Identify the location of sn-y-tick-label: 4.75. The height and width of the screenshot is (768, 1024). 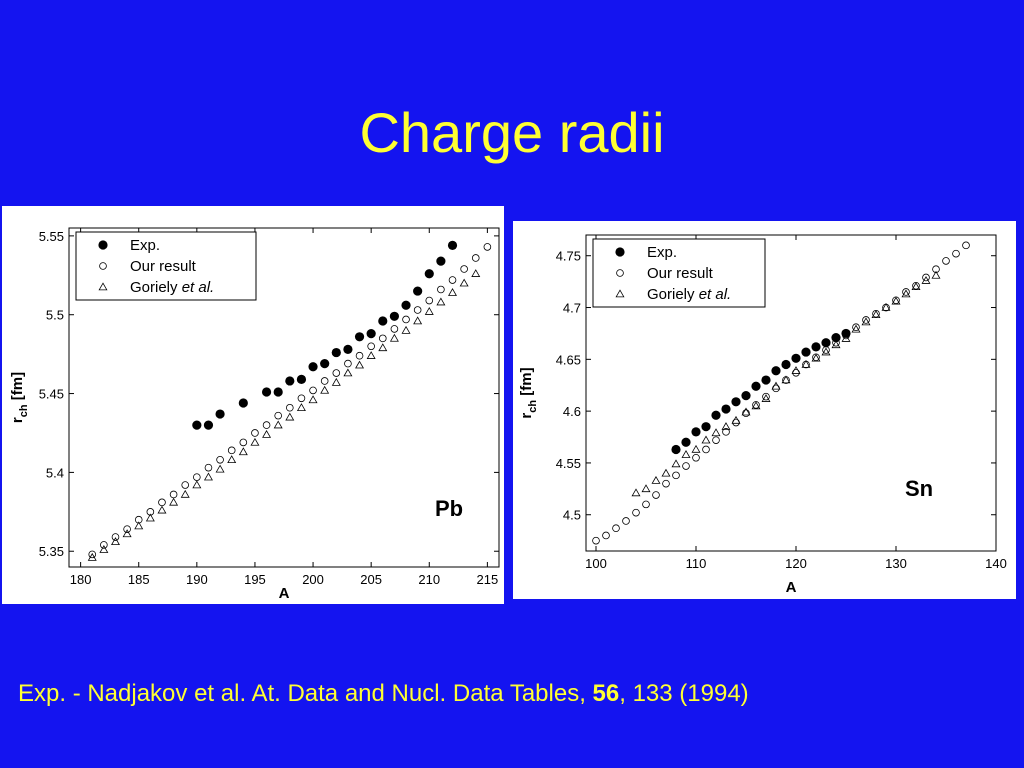
(568, 256).